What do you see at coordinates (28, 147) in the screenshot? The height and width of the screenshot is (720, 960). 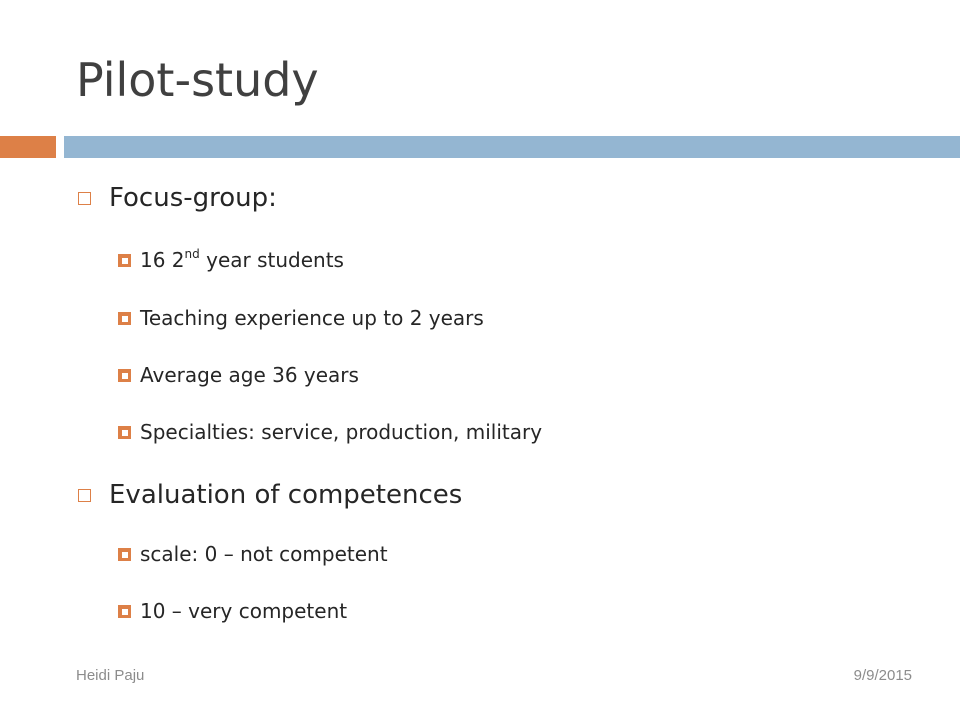 I see `accent-bar-left` at bounding box center [28, 147].